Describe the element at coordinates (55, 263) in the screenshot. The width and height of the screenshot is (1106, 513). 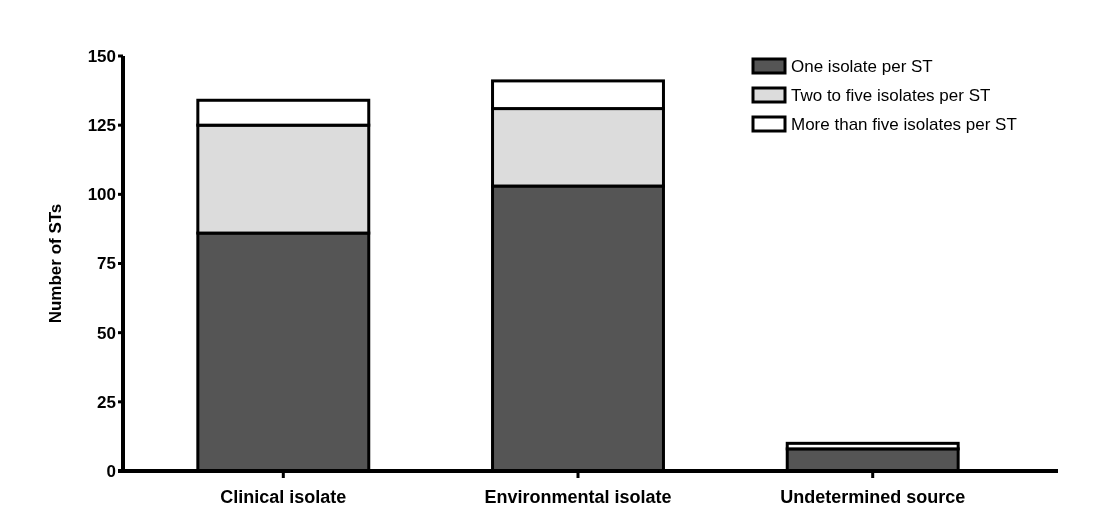
I see `y-axis-title: Number of STs` at that location.